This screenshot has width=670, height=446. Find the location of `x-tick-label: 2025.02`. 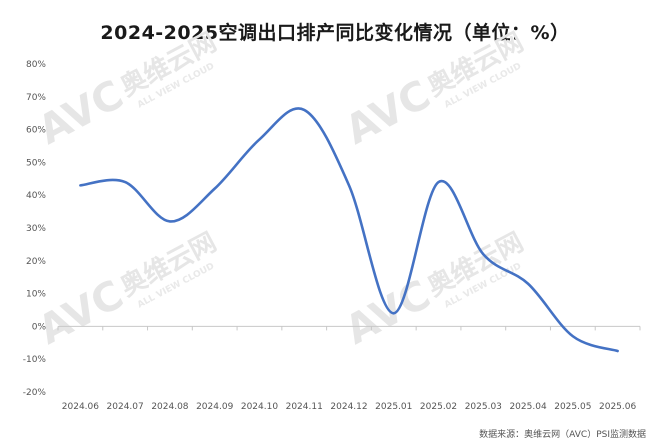

x-tick-label: 2025.02 is located at coordinates (438, 407).